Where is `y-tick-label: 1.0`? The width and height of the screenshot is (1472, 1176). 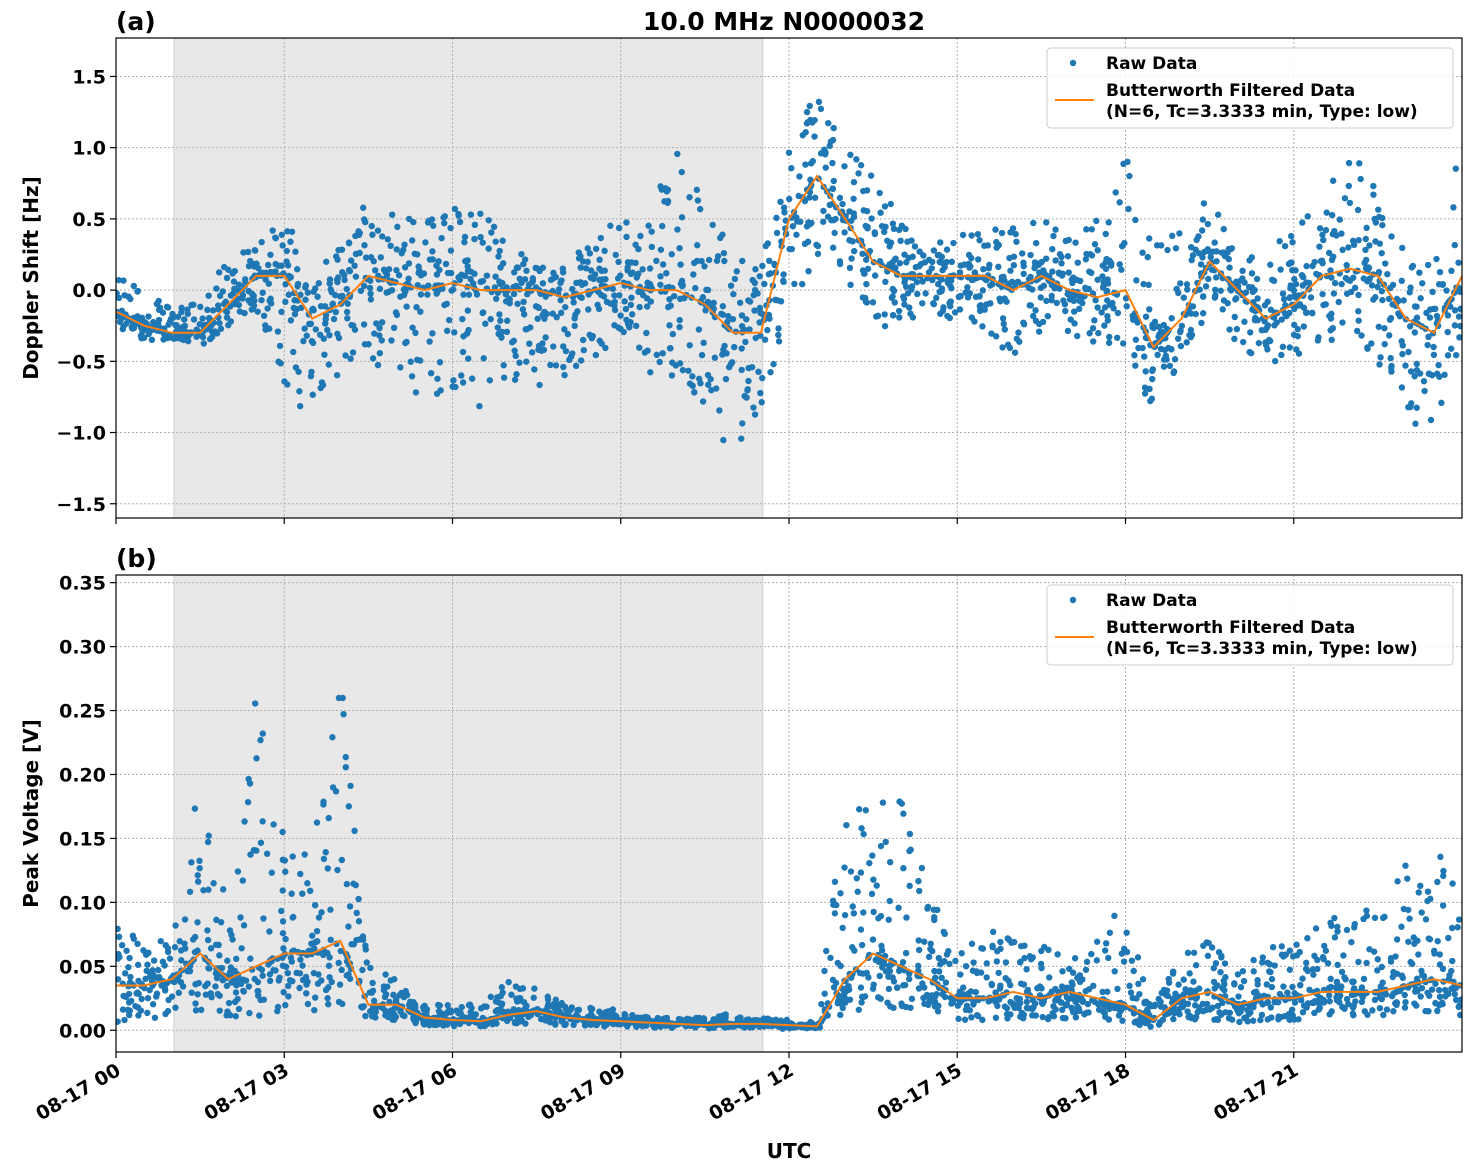
y-tick-label: 1.0 is located at coordinates (89, 149).